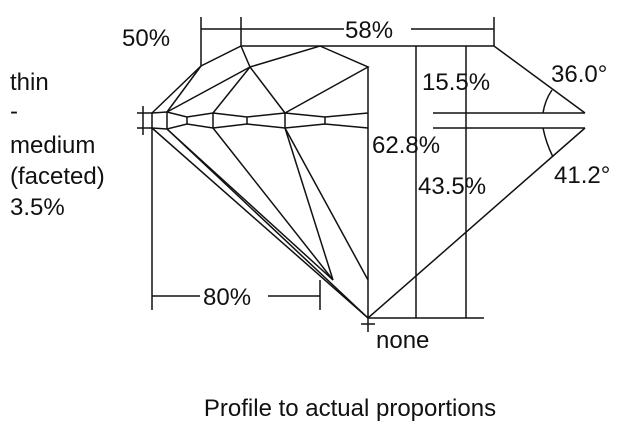 The image size is (640, 430). What do you see at coordinates (582, 175) in the screenshot?
I see `pavilion-angle-label: 41.2°` at bounding box center [582, 175].